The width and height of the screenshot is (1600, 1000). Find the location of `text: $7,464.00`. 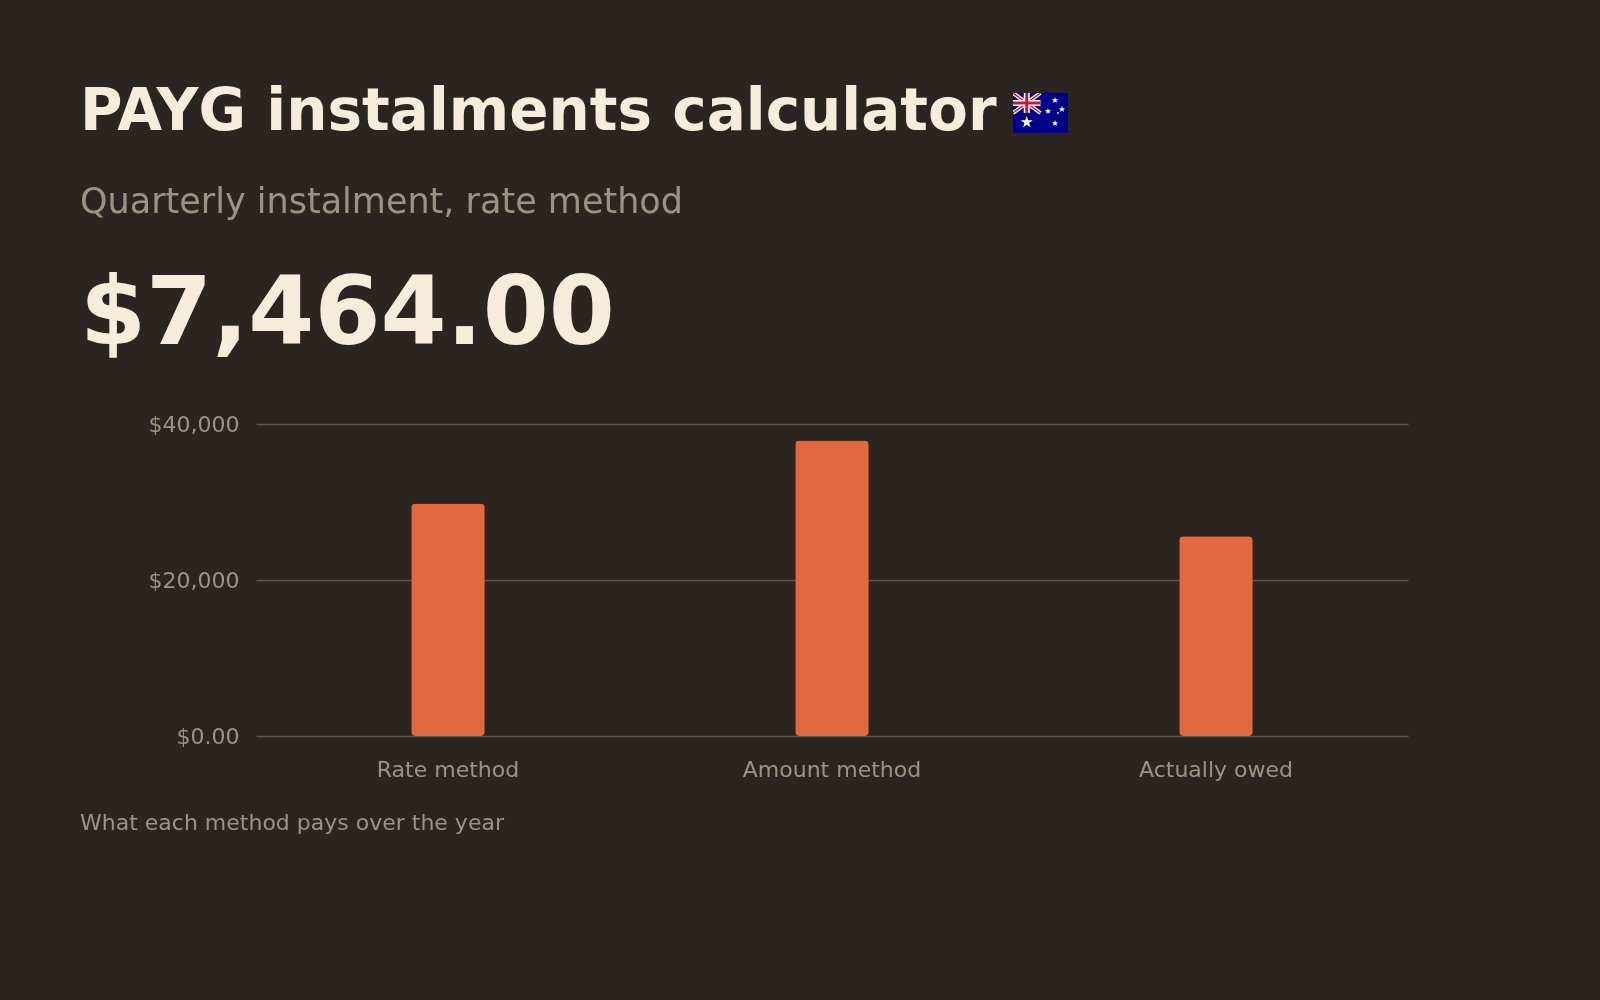

text: $7,464.00 is located at coordinates (347, 310).